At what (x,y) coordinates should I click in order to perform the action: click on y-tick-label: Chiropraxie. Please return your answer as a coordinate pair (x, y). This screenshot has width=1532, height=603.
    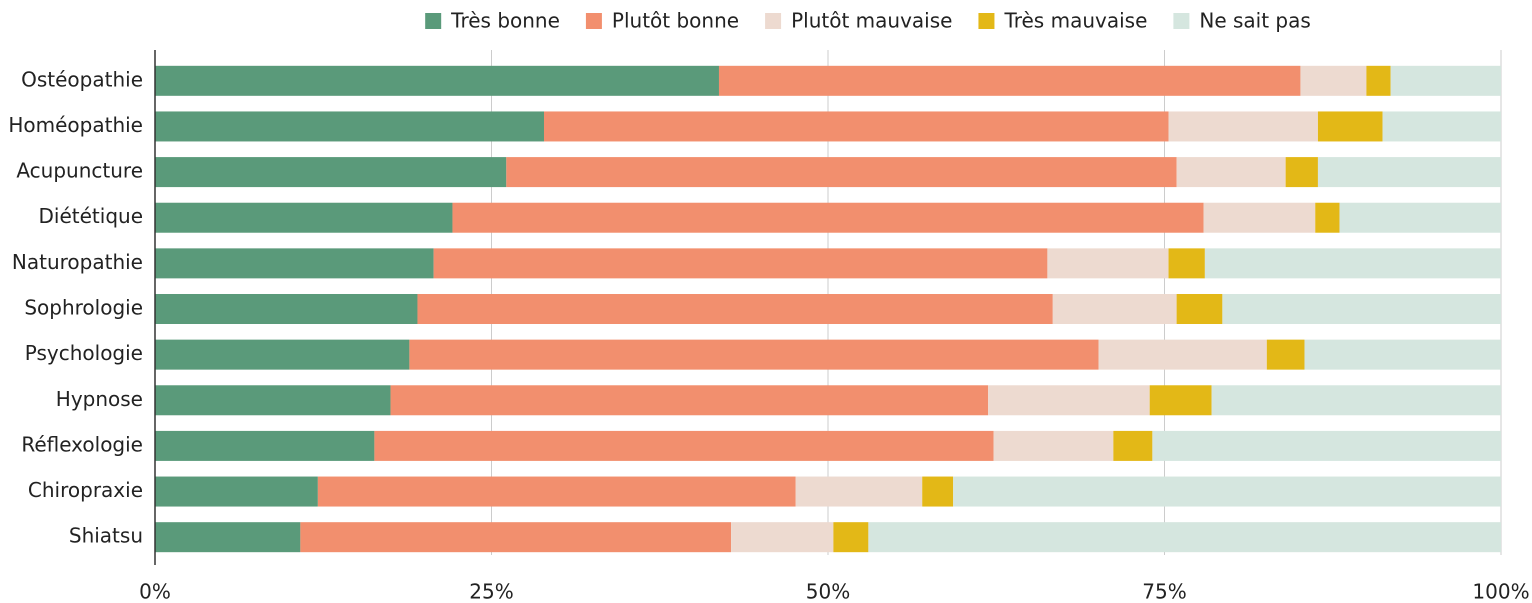
    Looking at the image, I should click on (85, 490).